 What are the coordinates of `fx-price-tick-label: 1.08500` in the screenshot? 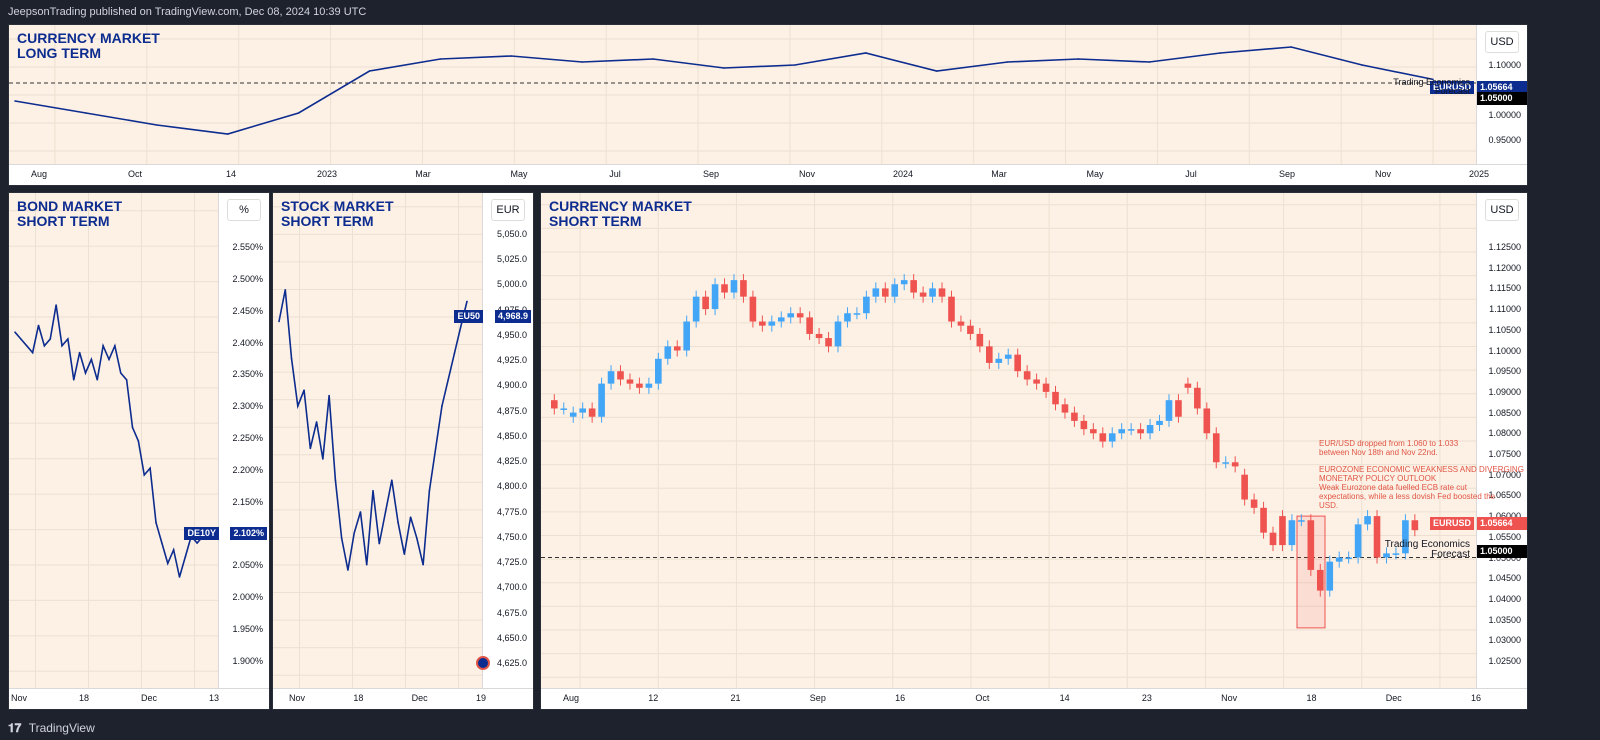 It's located at (1504, 412).